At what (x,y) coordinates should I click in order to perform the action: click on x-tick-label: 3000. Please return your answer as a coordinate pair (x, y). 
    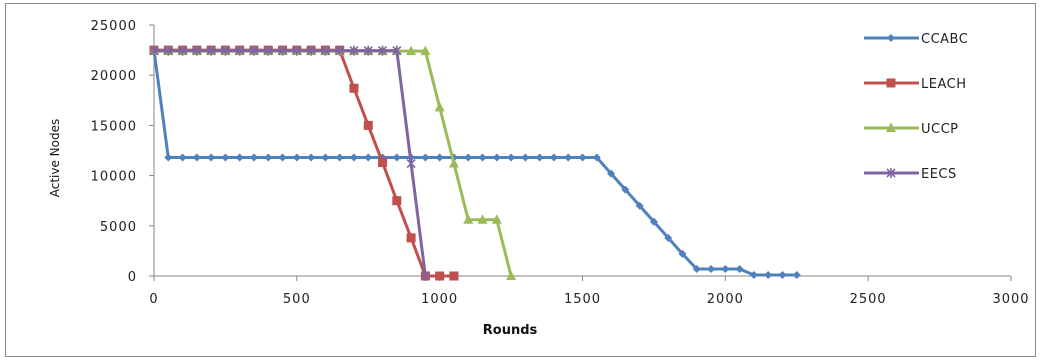
    Looking at the image, I should click on (1010, 299).